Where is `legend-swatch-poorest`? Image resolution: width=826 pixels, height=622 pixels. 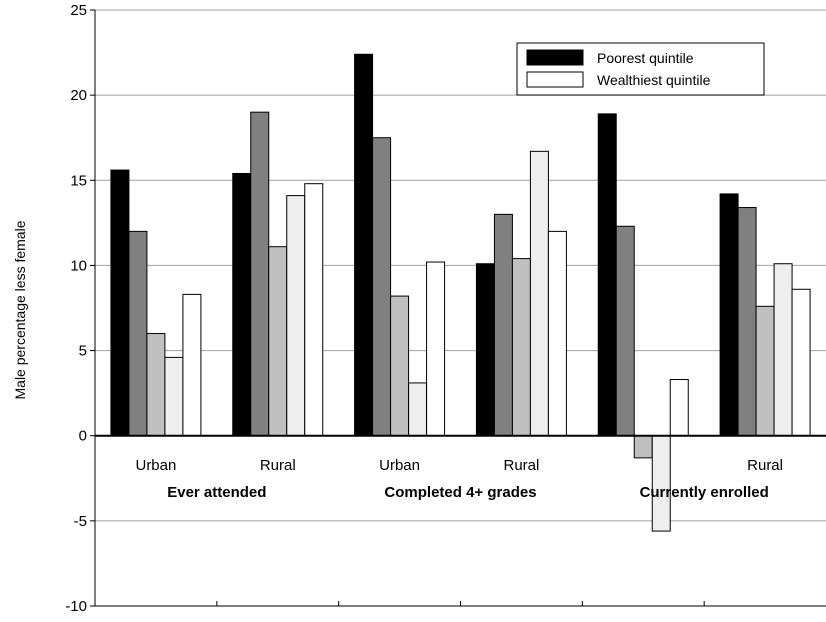
legend-swatch-poorest is located at coordinates (555, 57).